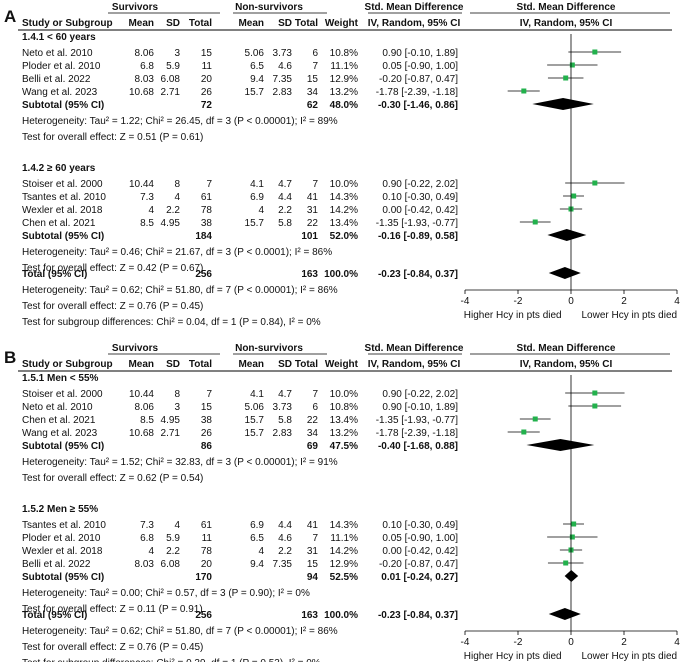 The height and width of the screenshot is (662, 689). Describe the element at coordinates (173, 23) in the screenshot. I see `panel-a-header-sd1: SD` at that location.